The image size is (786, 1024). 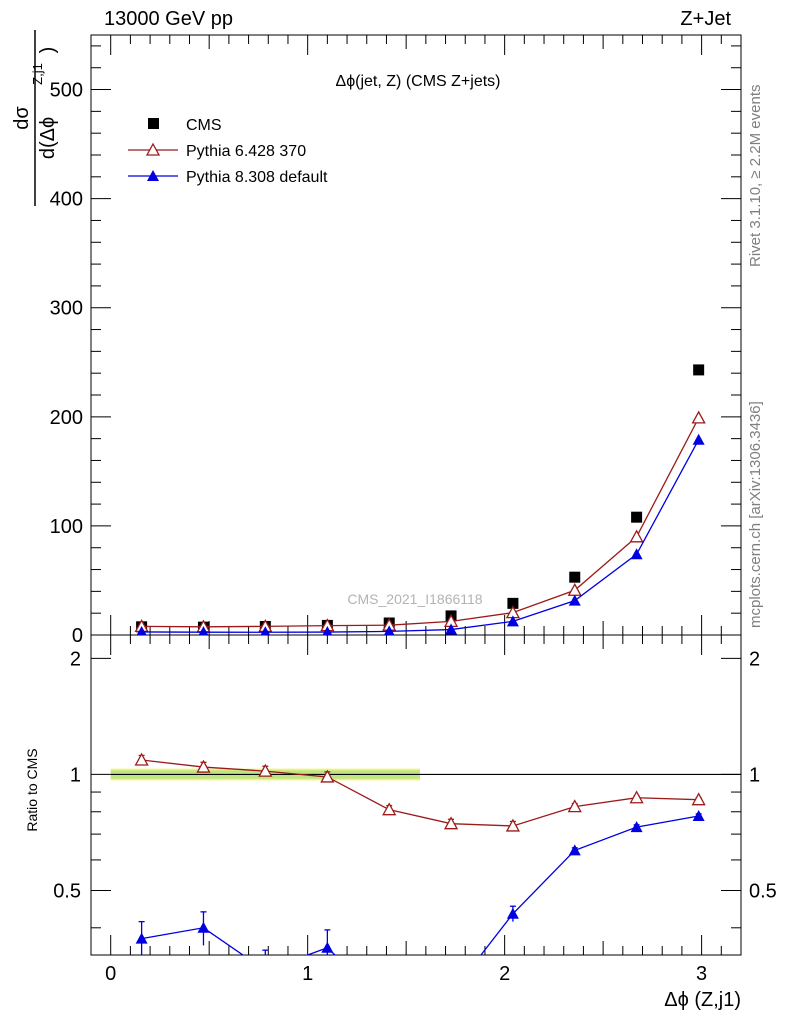 I want to click on x-tick-label: 0, so click(x=110, y=974).